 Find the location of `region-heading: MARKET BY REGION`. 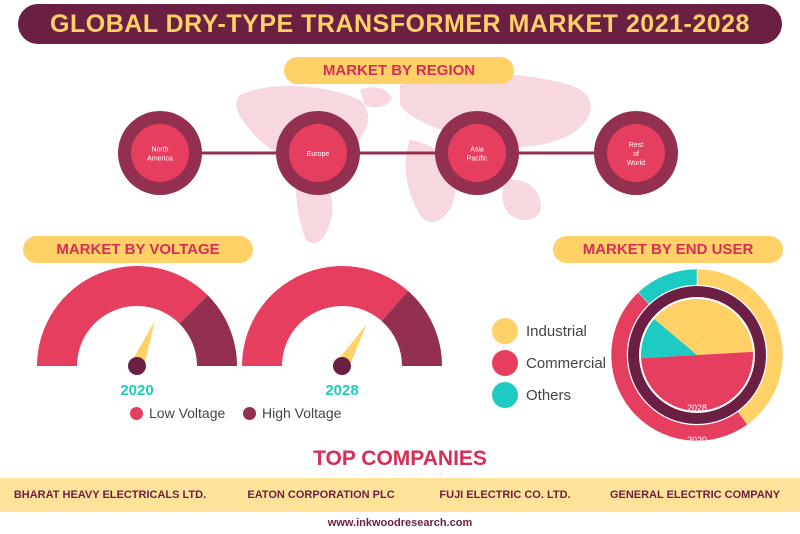

region-heading: MARKET BY REGION is located at coordinates (399, 70).